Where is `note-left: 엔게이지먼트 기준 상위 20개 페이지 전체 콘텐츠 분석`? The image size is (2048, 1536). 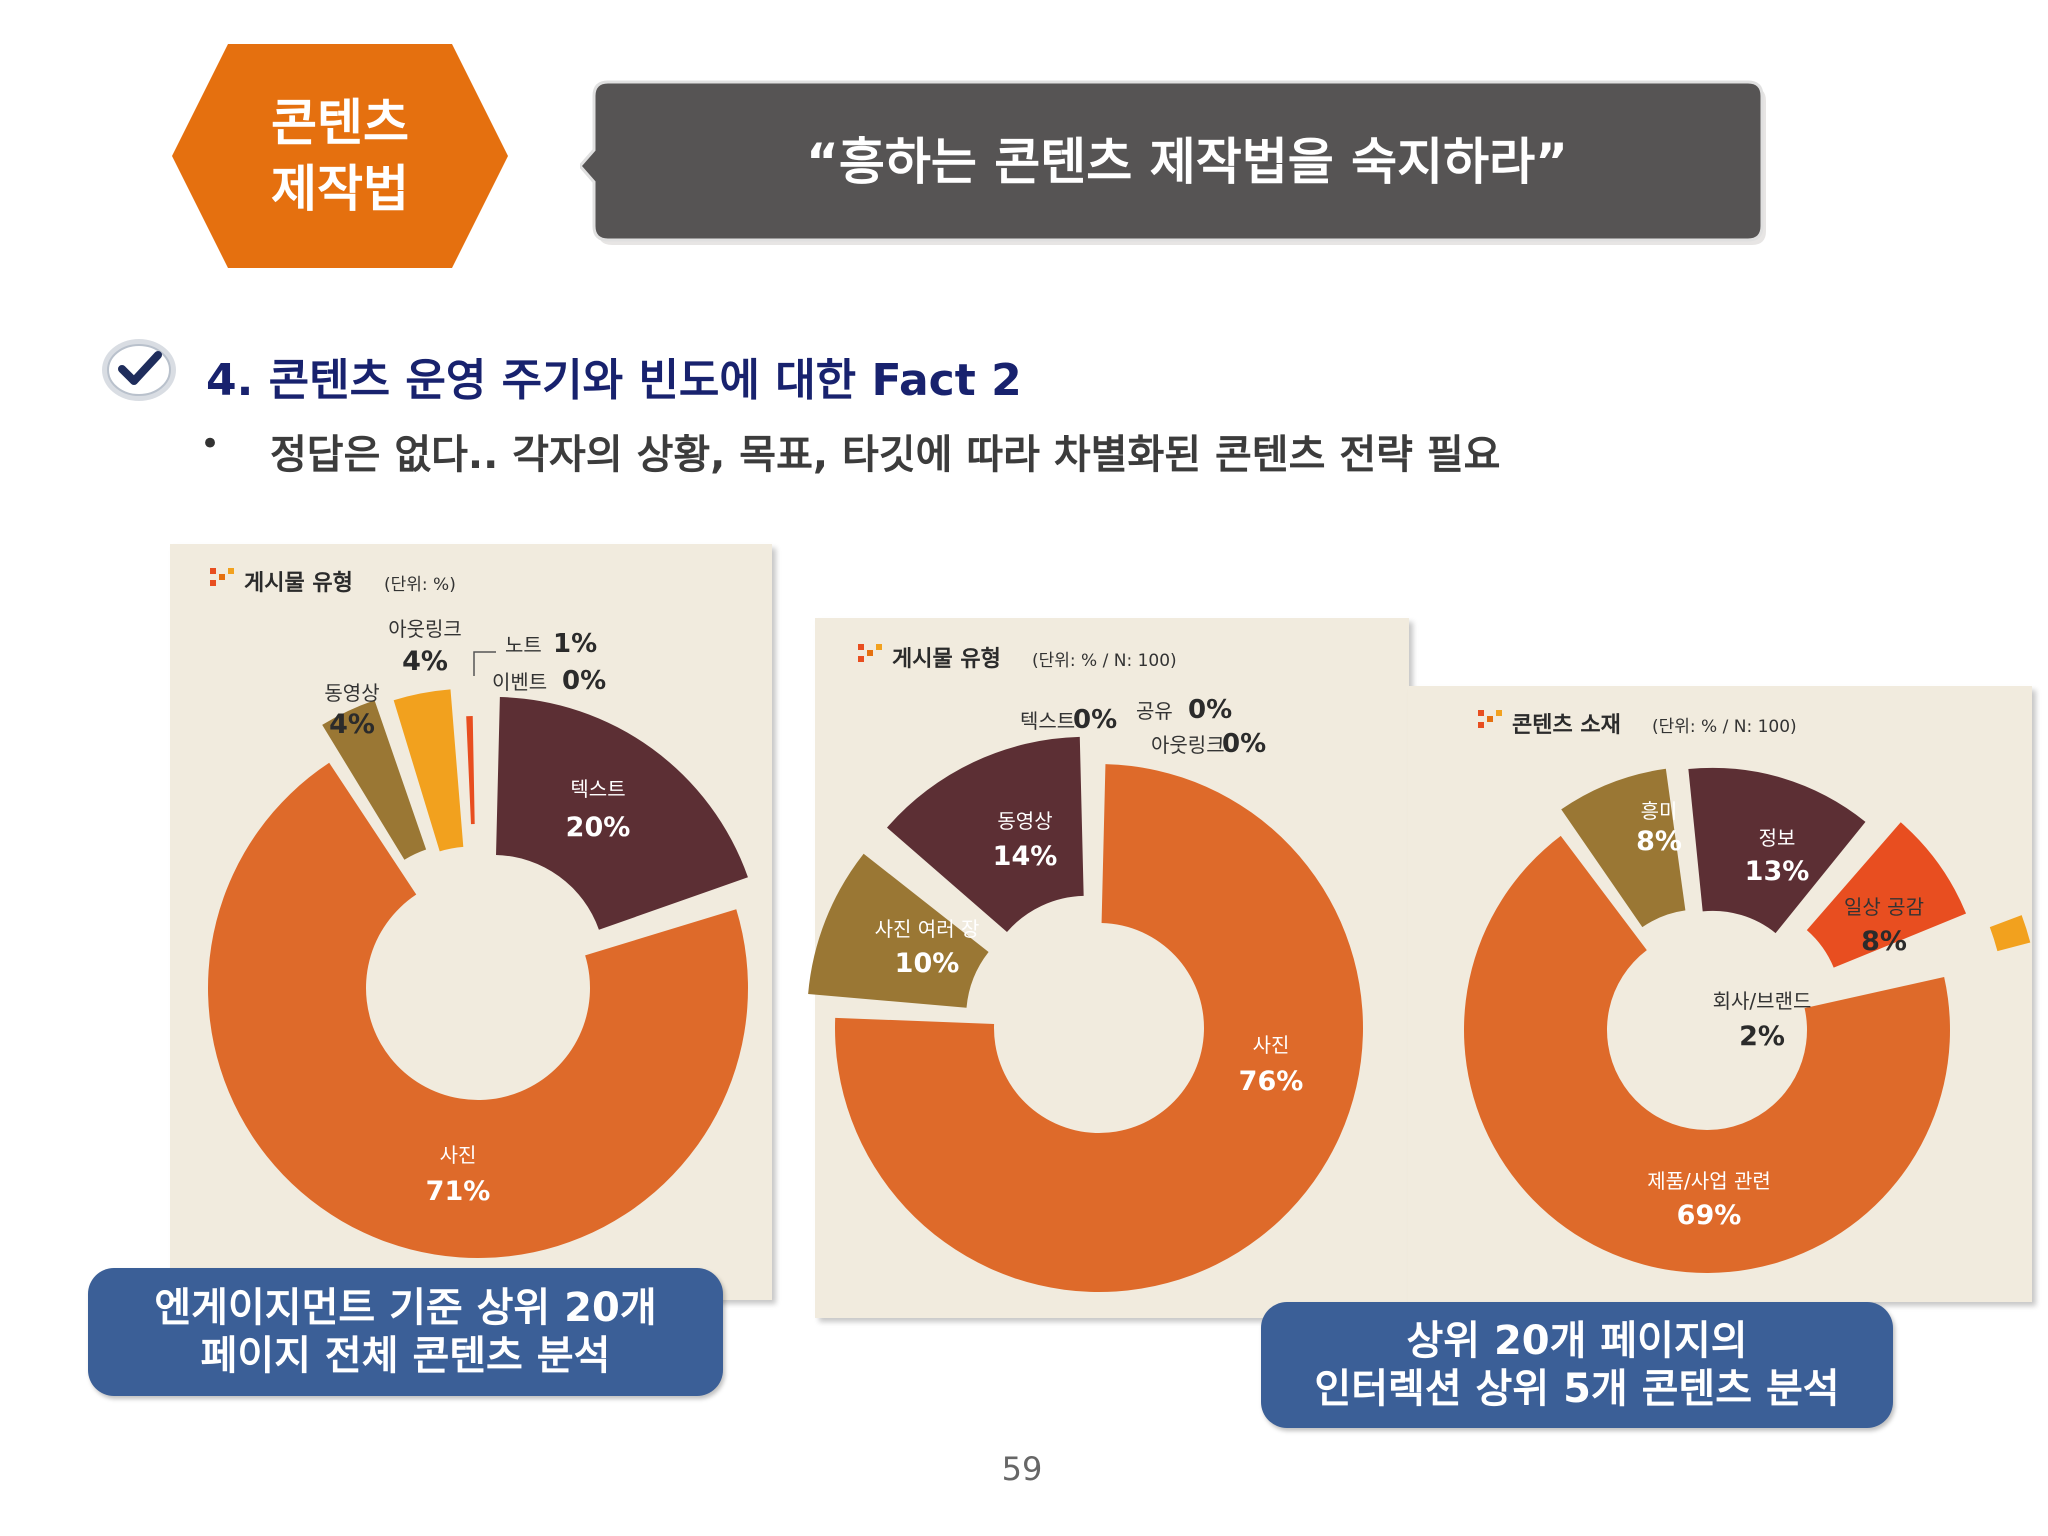 note-left: 엔게이지먼트 기준 상위 20개 페이지 전체 콘텐츠 분석 is located at coordinates (405, 1332).